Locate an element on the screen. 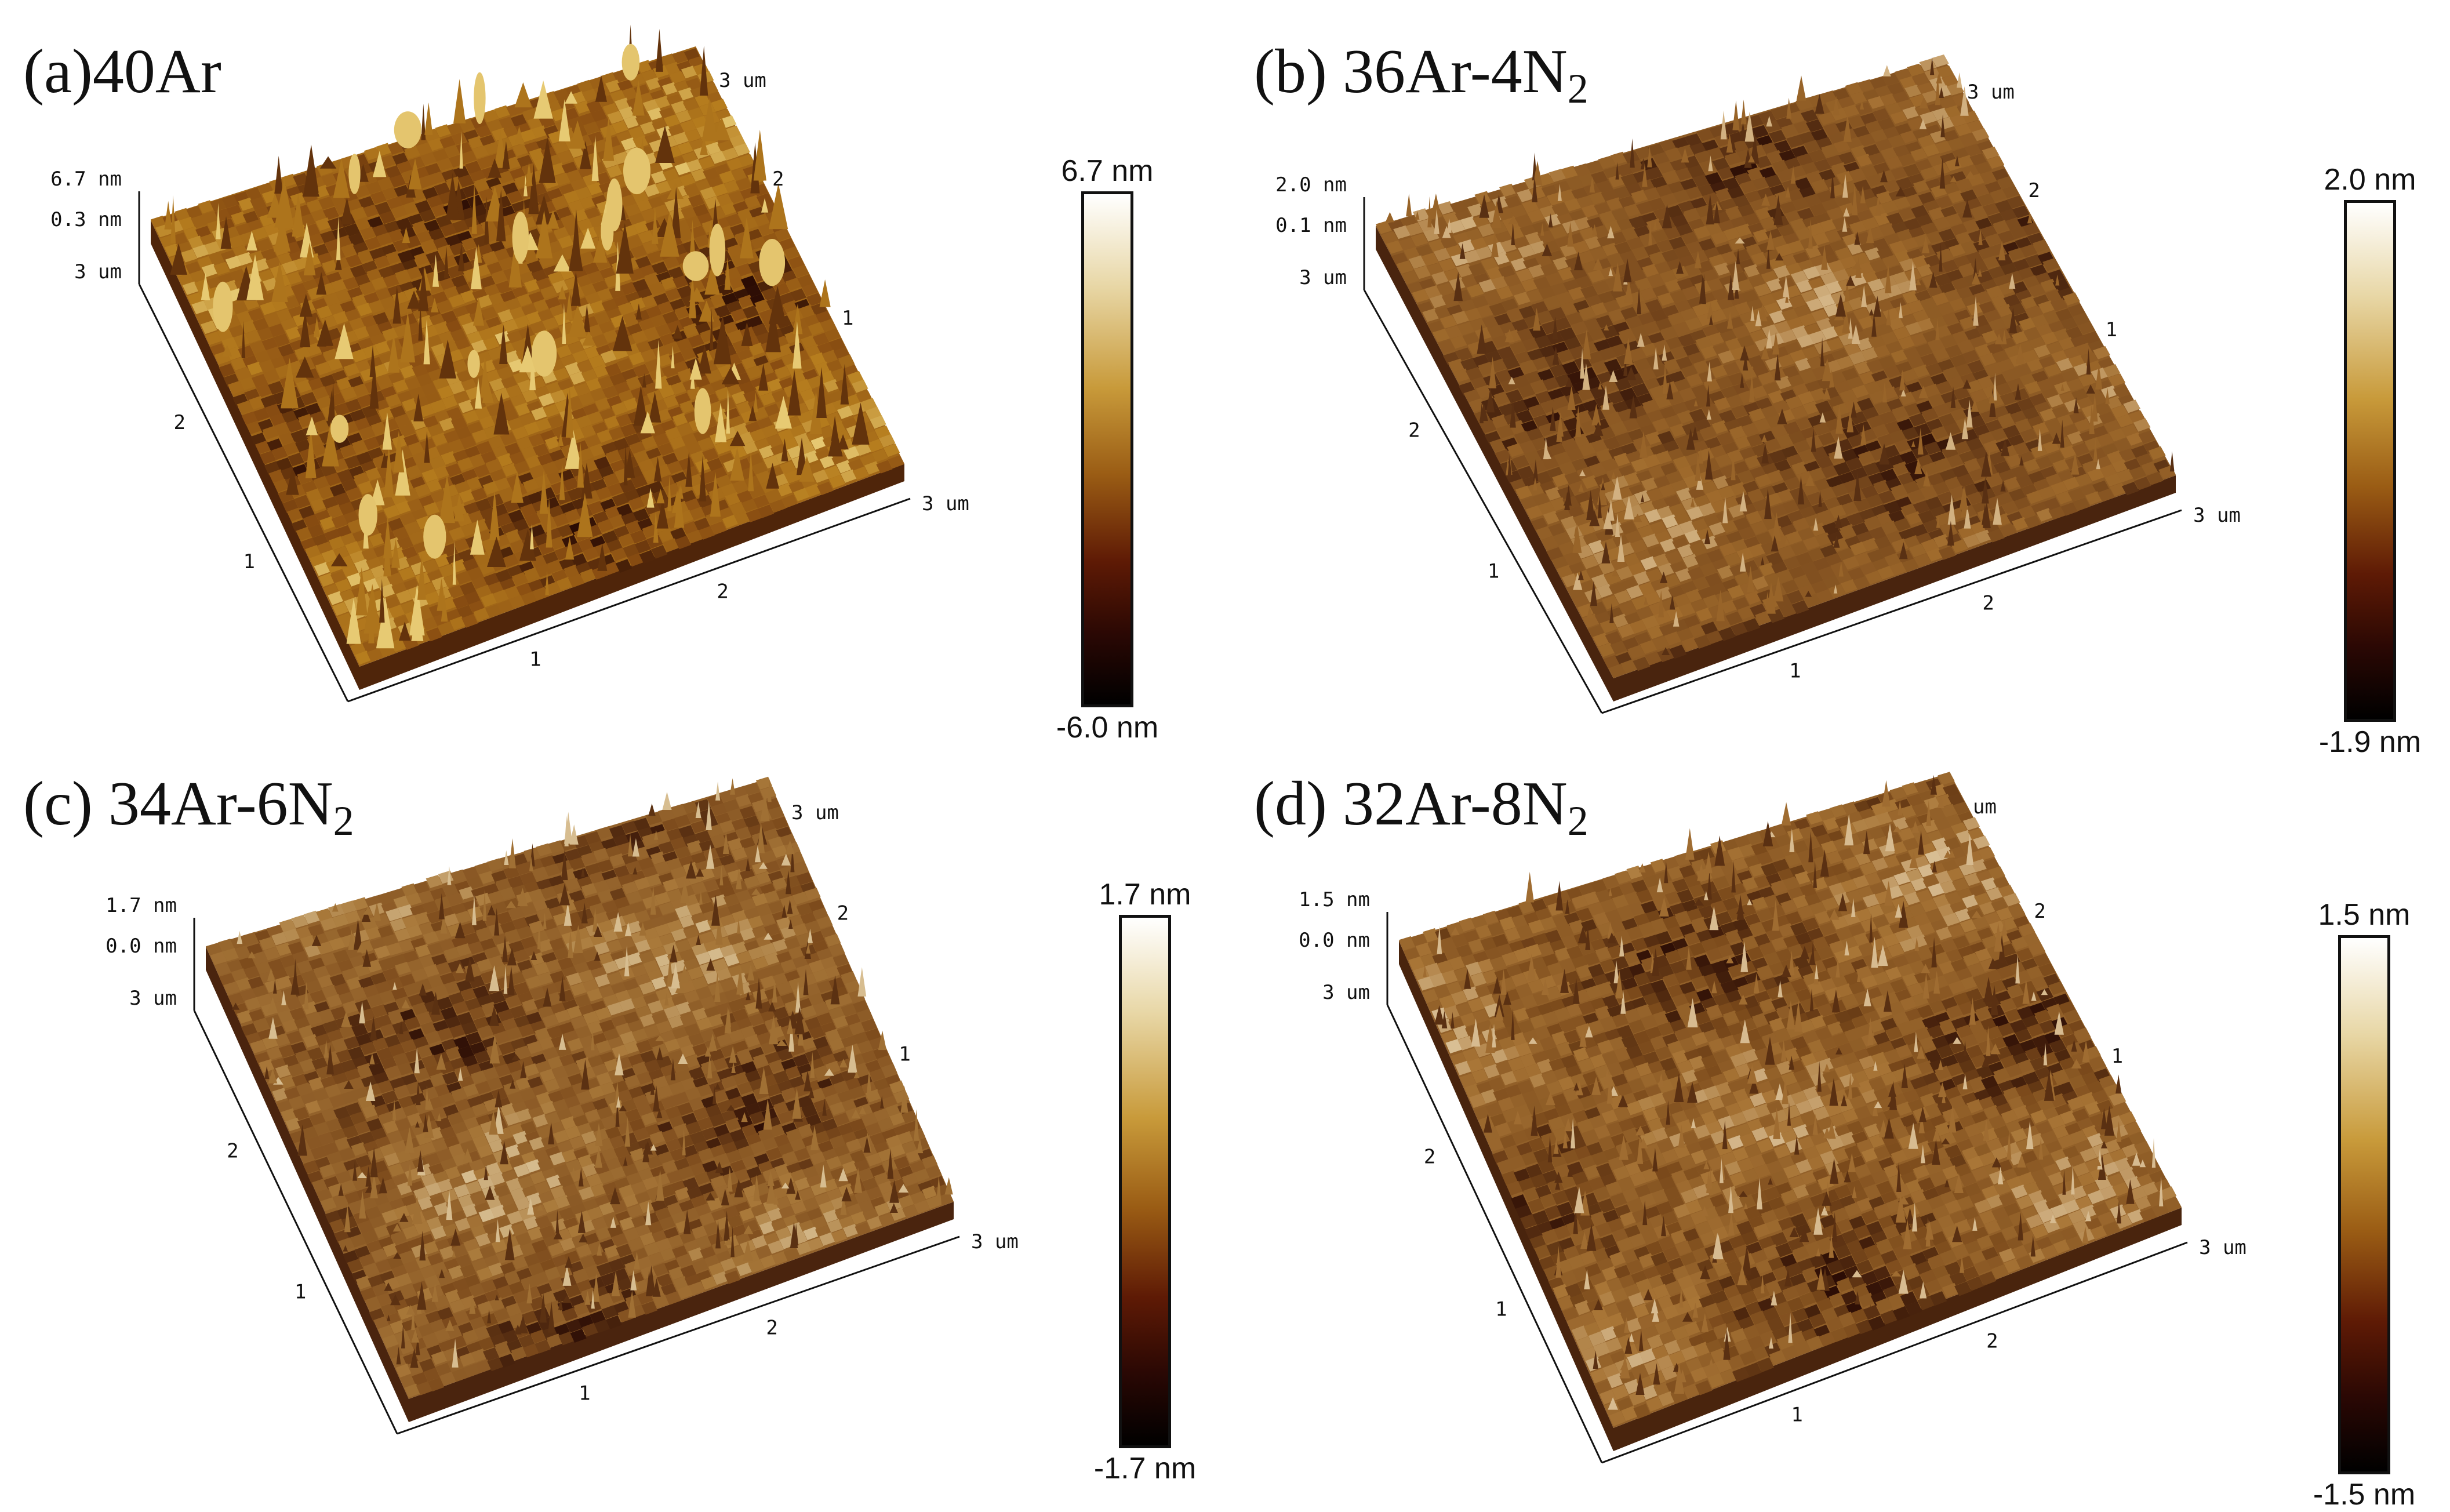 The height and width of the screenshot is (1512, 2450). colorbar-a is located at coordinates (1107, 449).